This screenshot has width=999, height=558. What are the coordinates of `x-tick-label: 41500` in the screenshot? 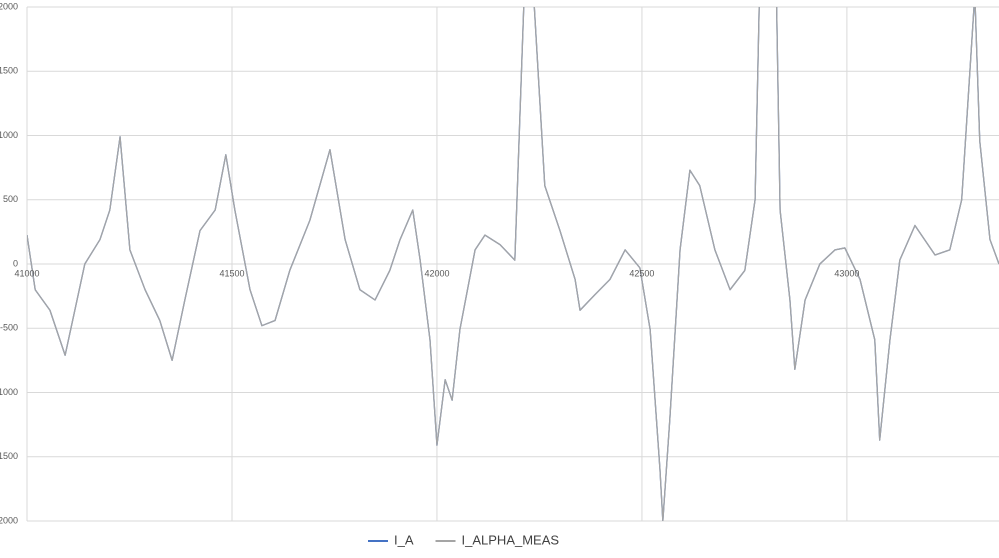 It's located at (231, 273).